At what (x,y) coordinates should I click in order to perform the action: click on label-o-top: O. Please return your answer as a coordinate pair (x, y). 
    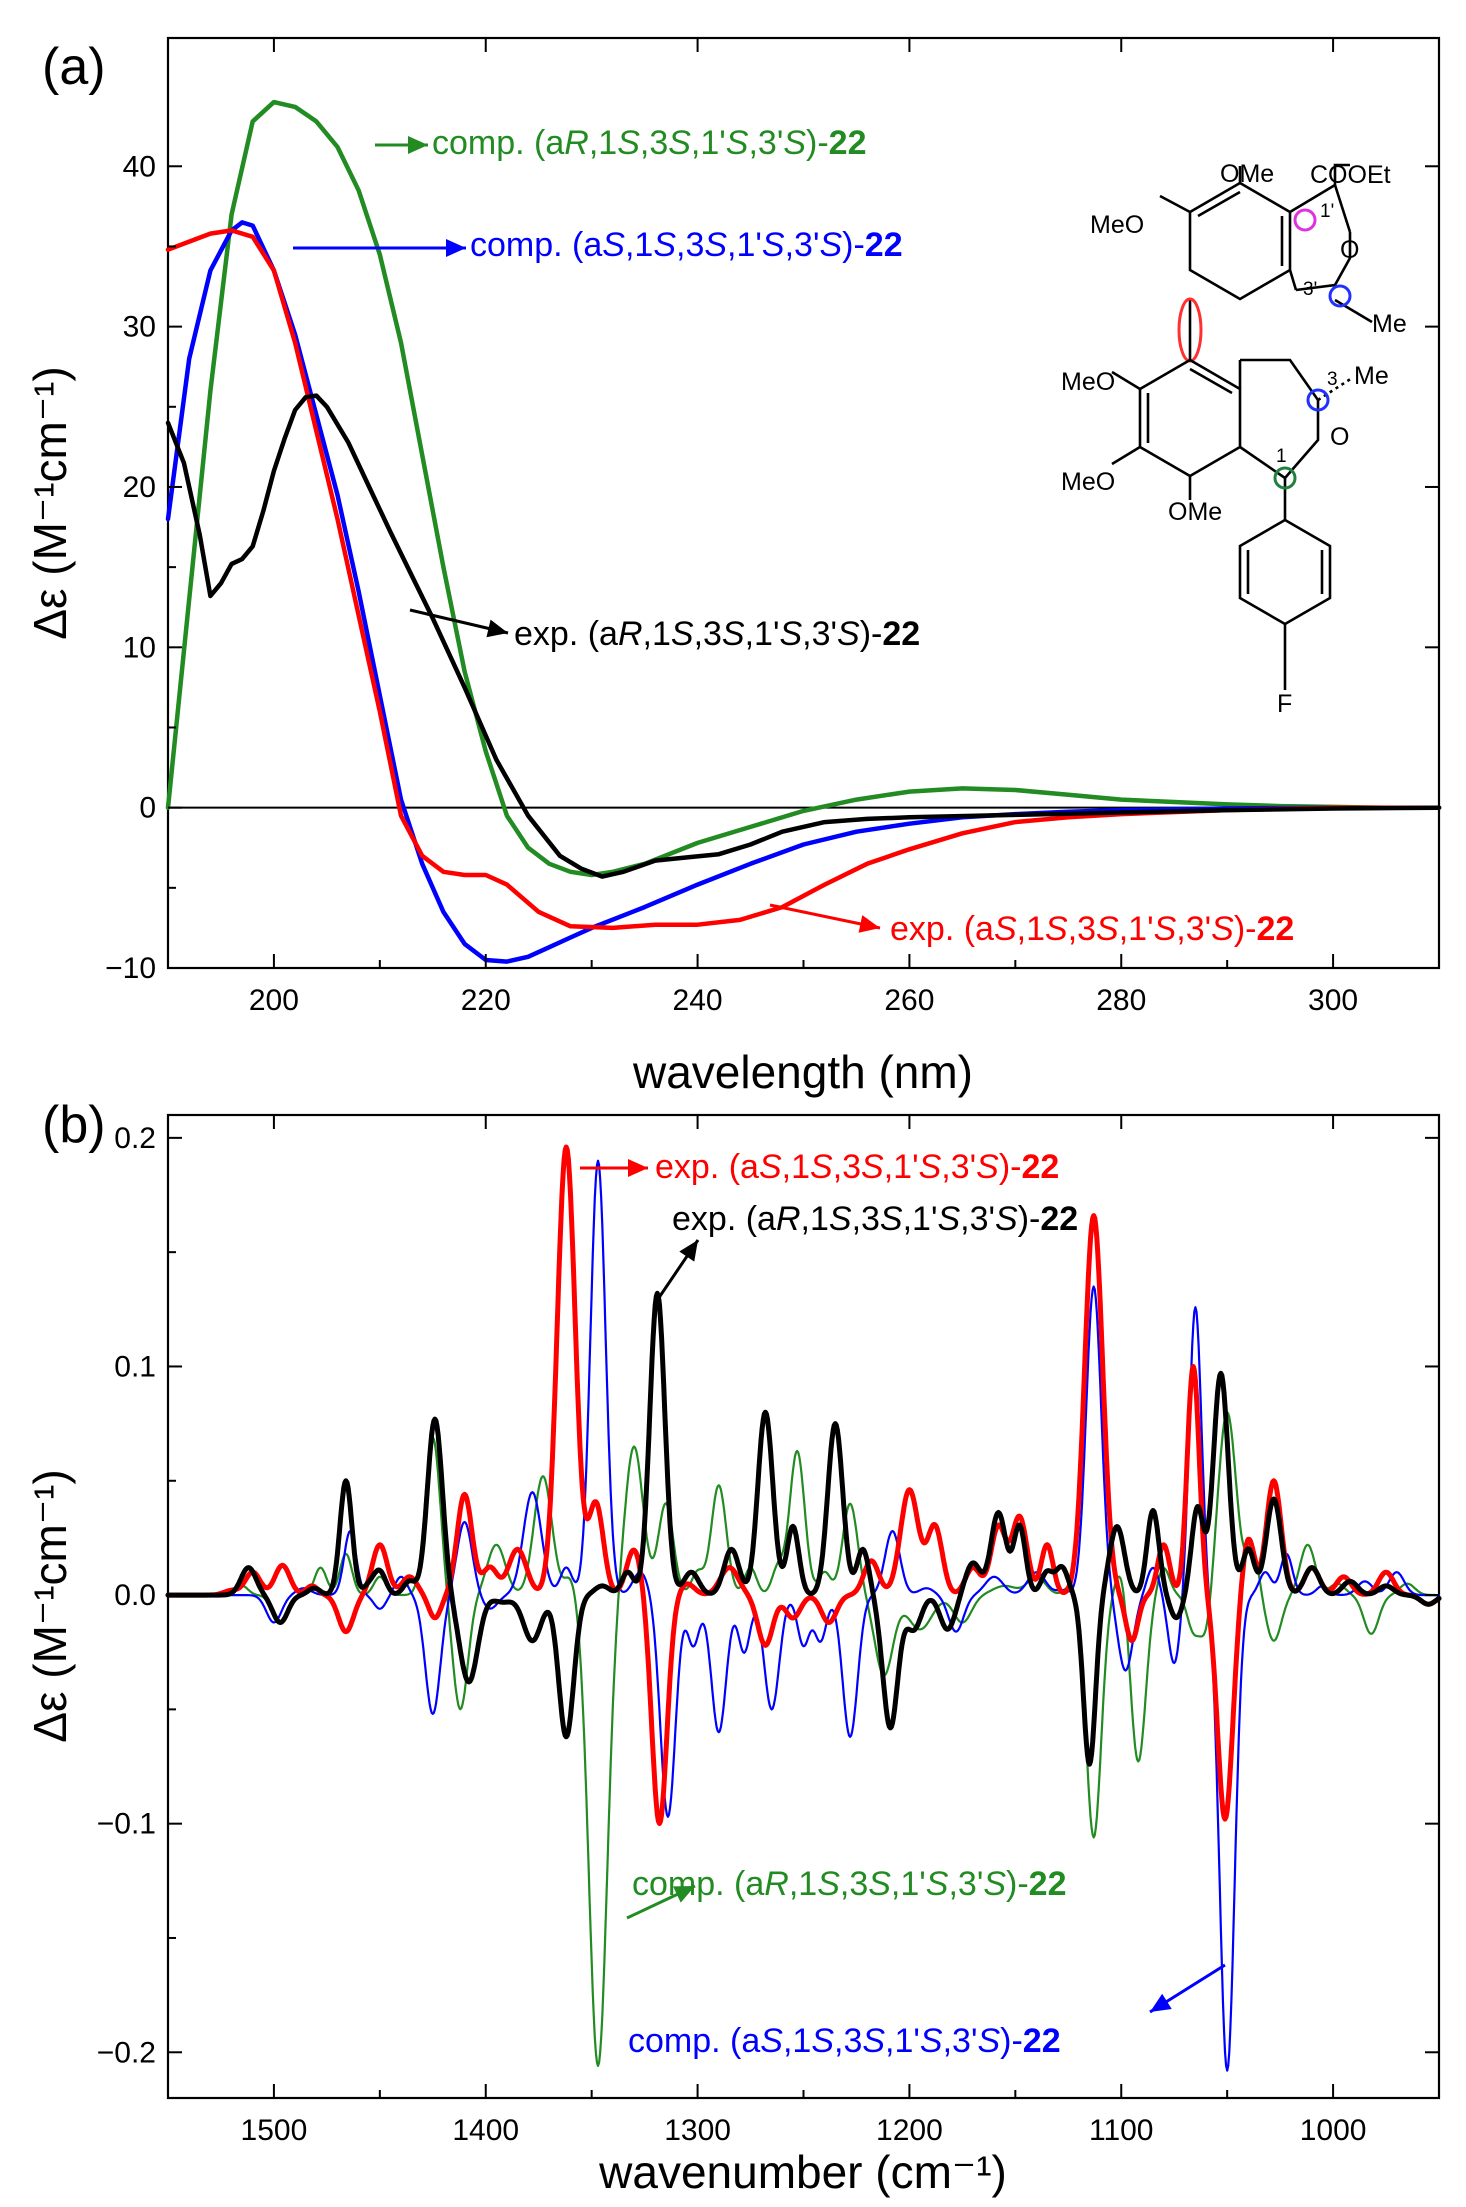
    Looking at the image, I should click on (1349, 250).